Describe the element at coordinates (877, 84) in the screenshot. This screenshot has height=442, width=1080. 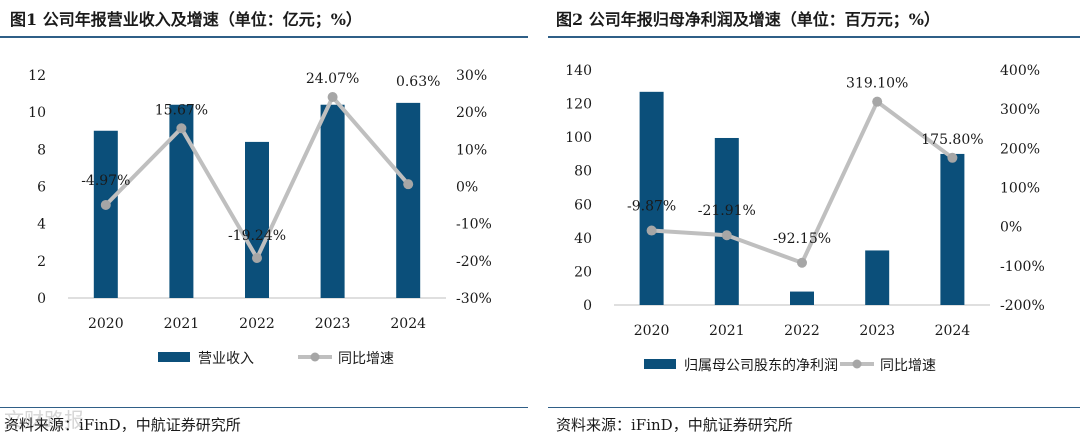
I see `growth-data-label: 319.10%` at that location.